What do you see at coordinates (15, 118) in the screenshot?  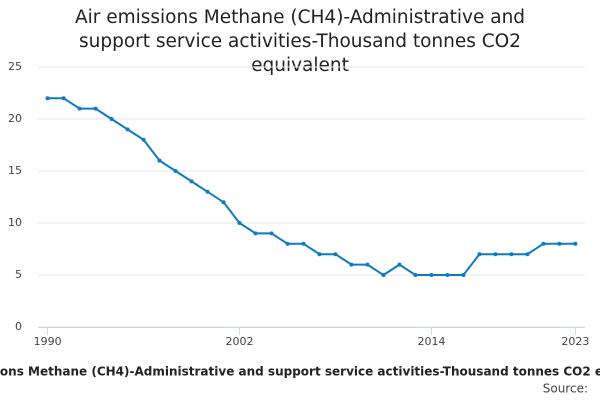 I see `y-tick-label: 20` at bounding box center [15, 118].